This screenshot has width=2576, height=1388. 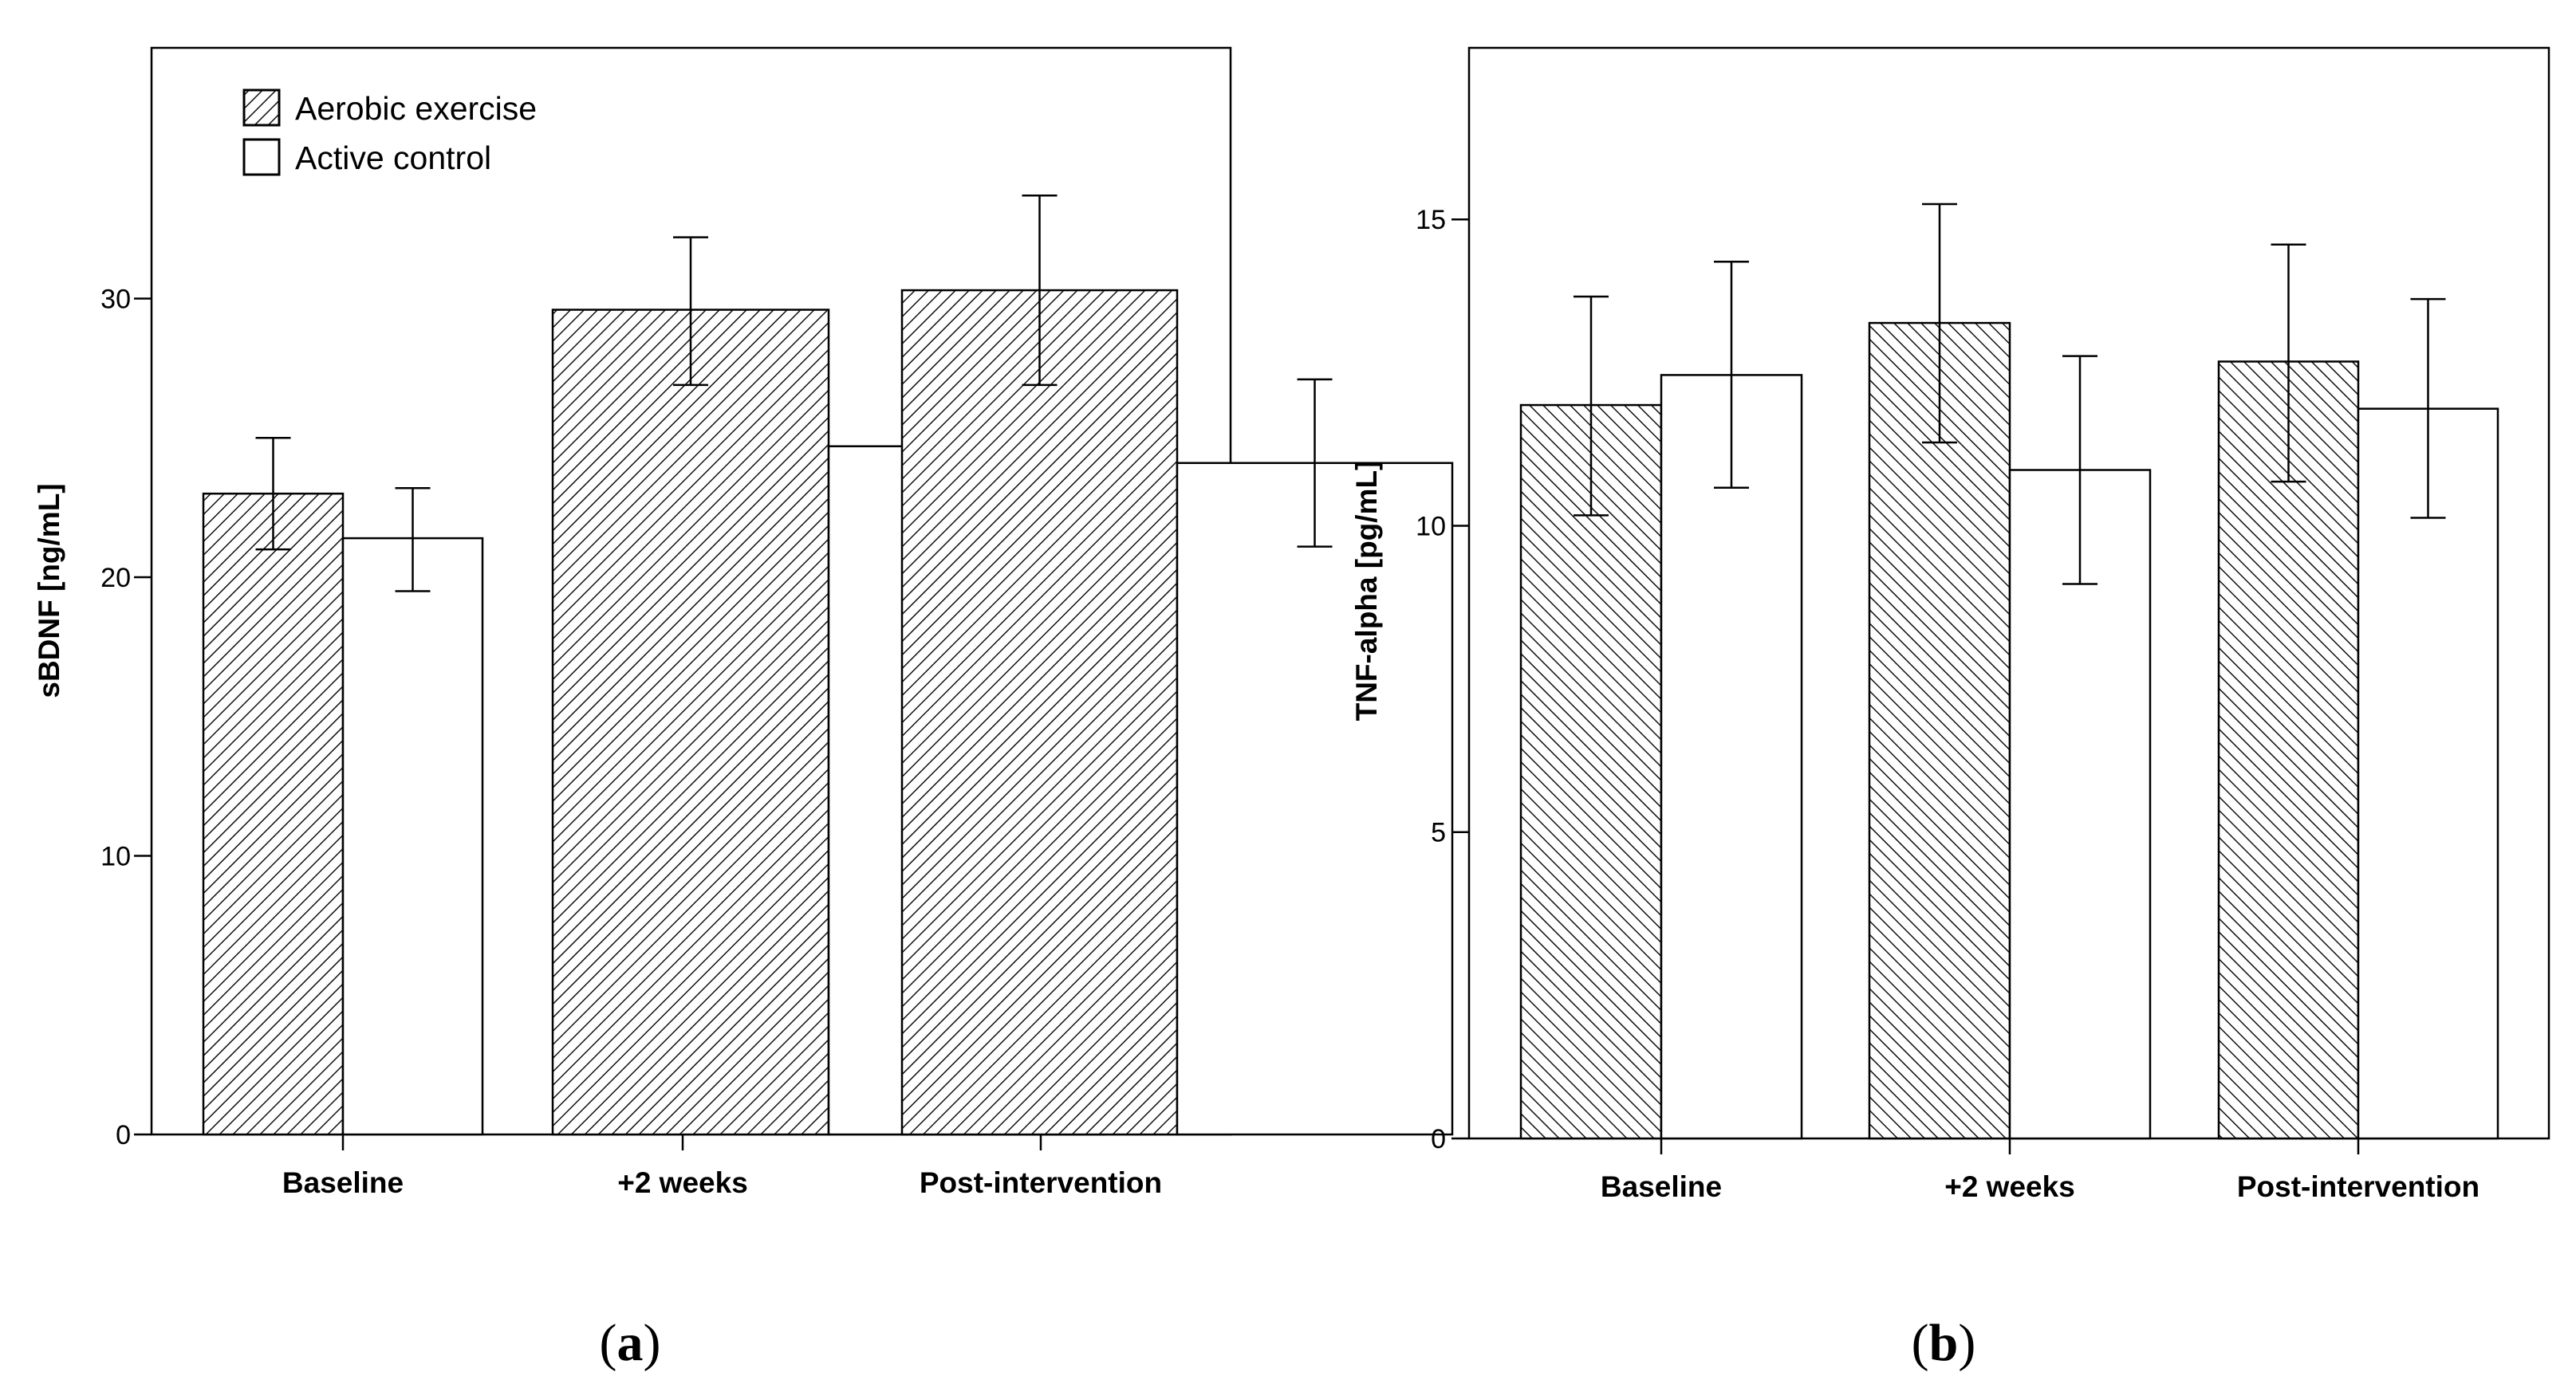 What do you see at coordinates (49, 590) in the screenshot?
I see `y-axis-title: sBDNF [ng/mL]` at bounding box center [49, 590].